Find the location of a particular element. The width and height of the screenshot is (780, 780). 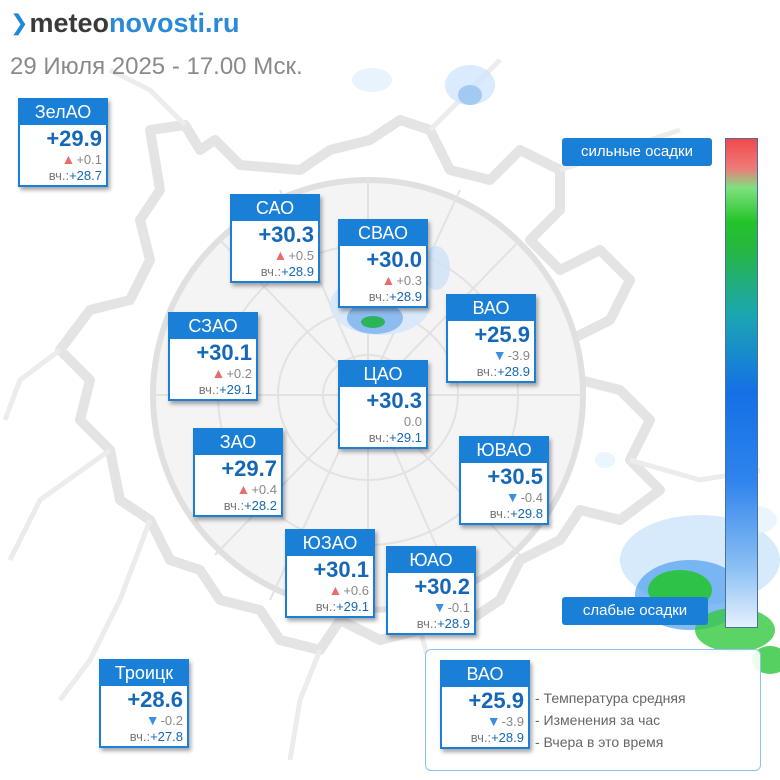

logo-text-meteo: meteo is located at coordinates (69, 23).